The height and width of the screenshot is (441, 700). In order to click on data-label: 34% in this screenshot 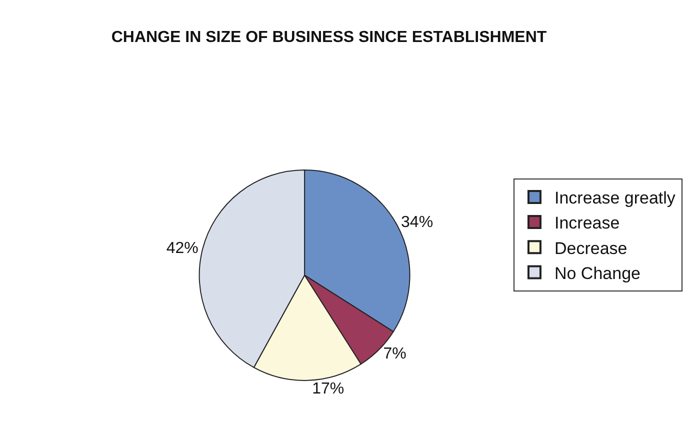, I will do `click(417, 223)`.